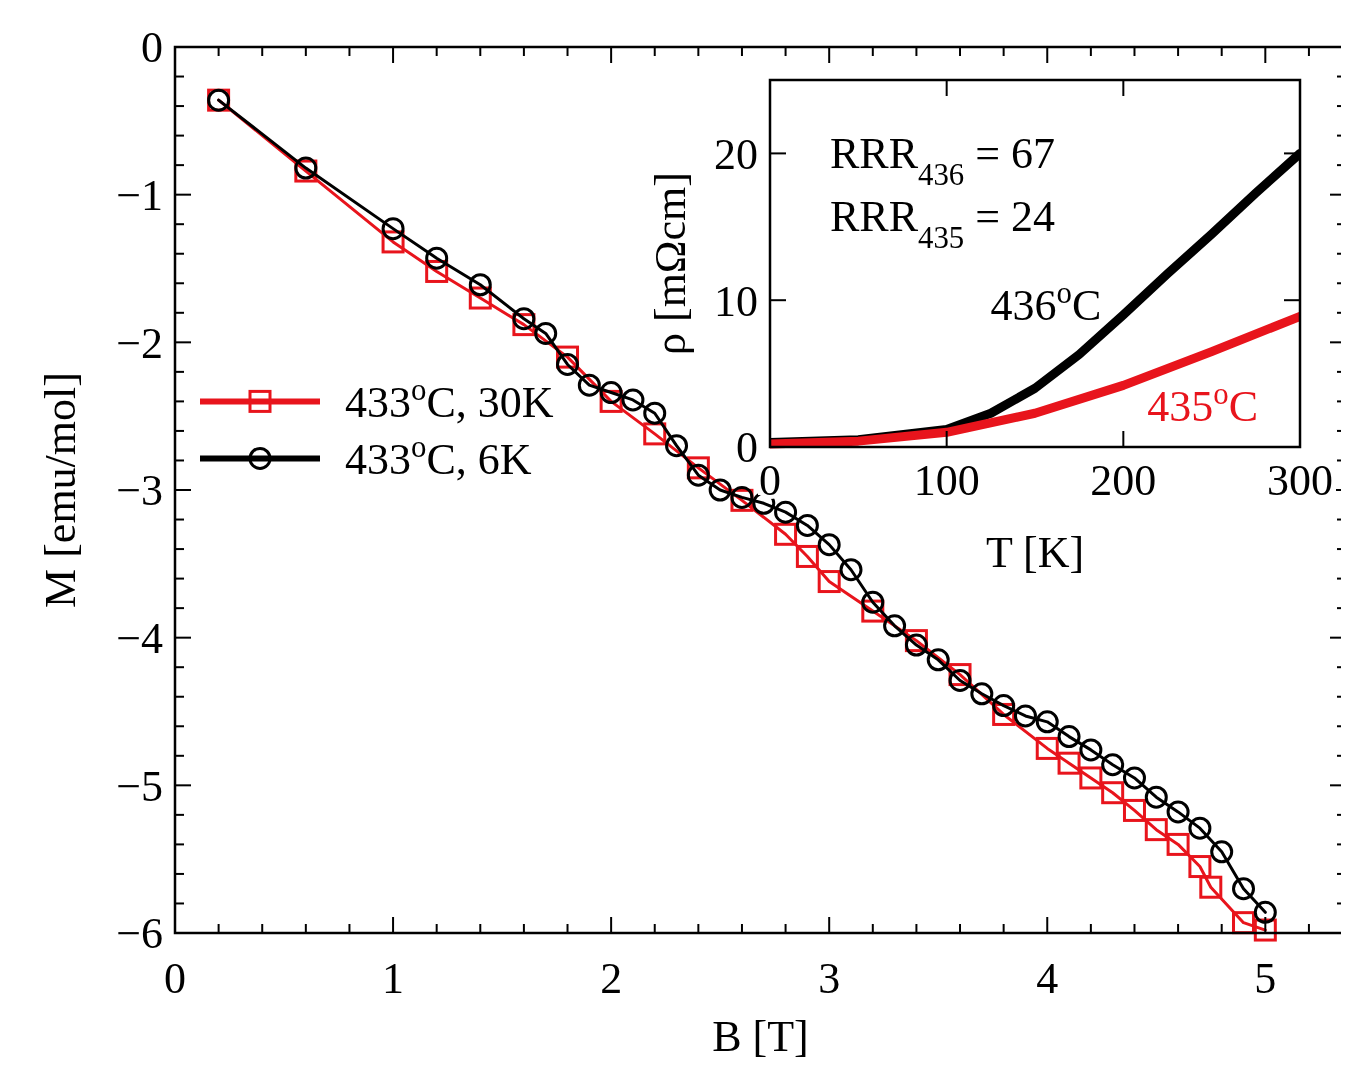 The width and height of the screenshot is (1349, 1071). Describe the element at coordinates (60, 490) in the screenshot. I see `y-axis-title: M [emu/mol]` at that location.